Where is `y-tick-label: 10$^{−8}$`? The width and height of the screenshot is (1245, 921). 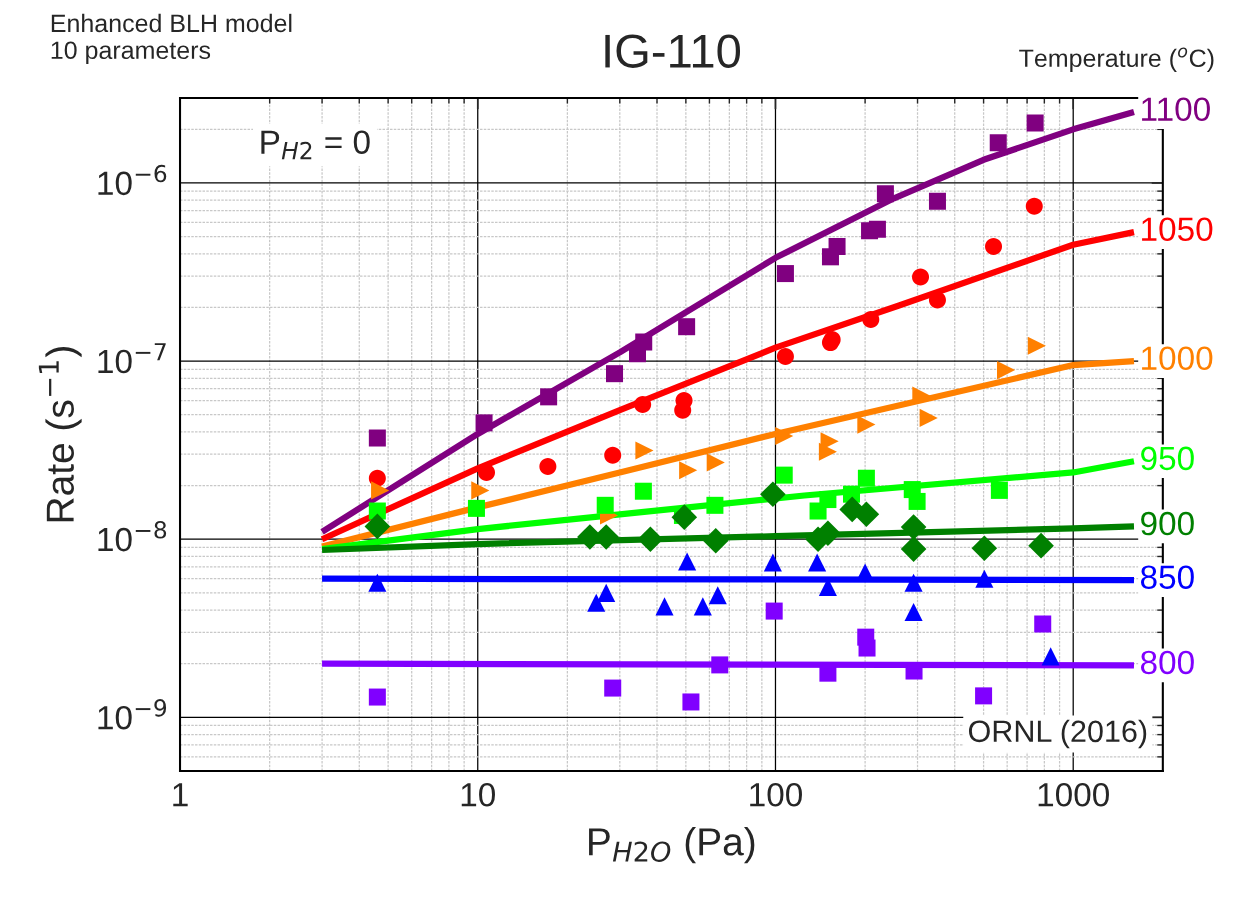
y-tick-label: 10$^{−8}$ is located at coordinates (132, 536).